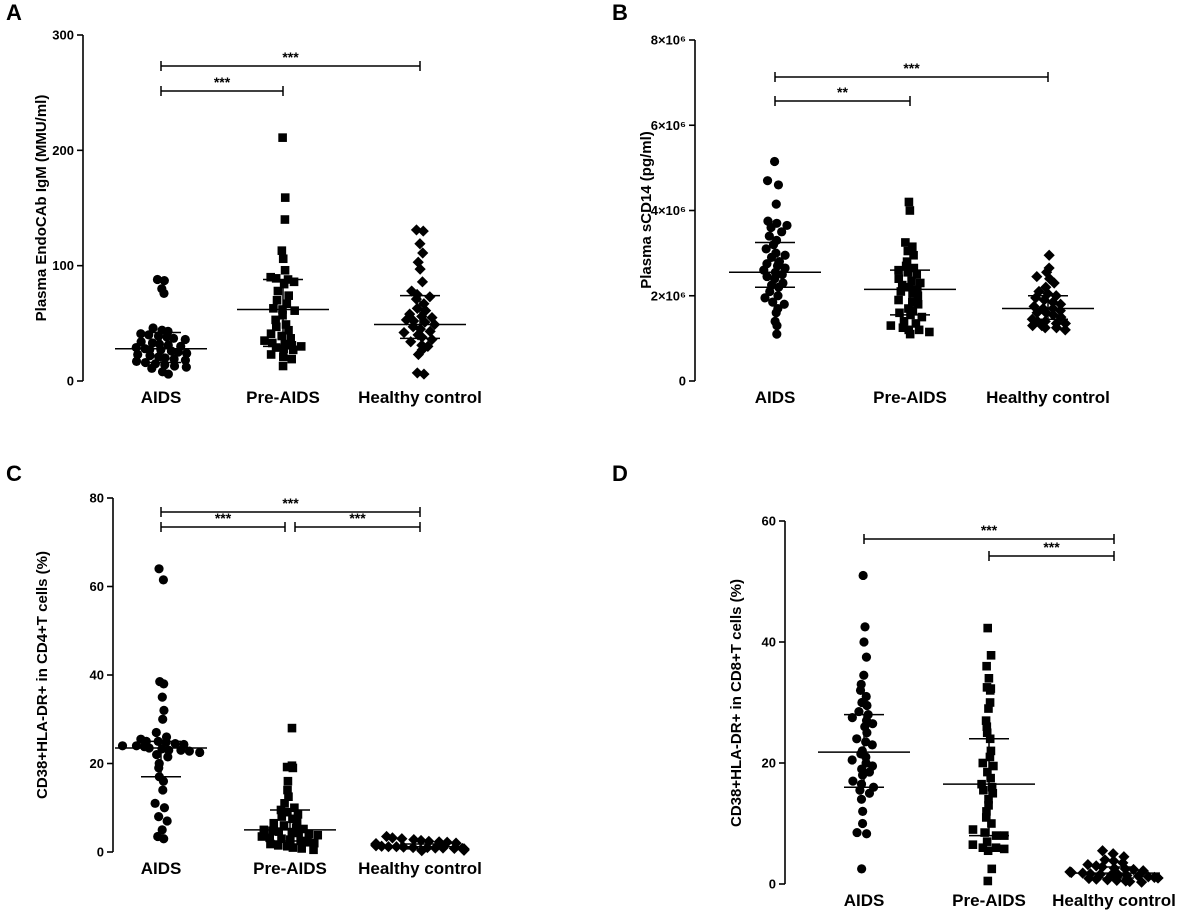  I want to click on y-tick-label: 8×10⁶, so click(668, 40).